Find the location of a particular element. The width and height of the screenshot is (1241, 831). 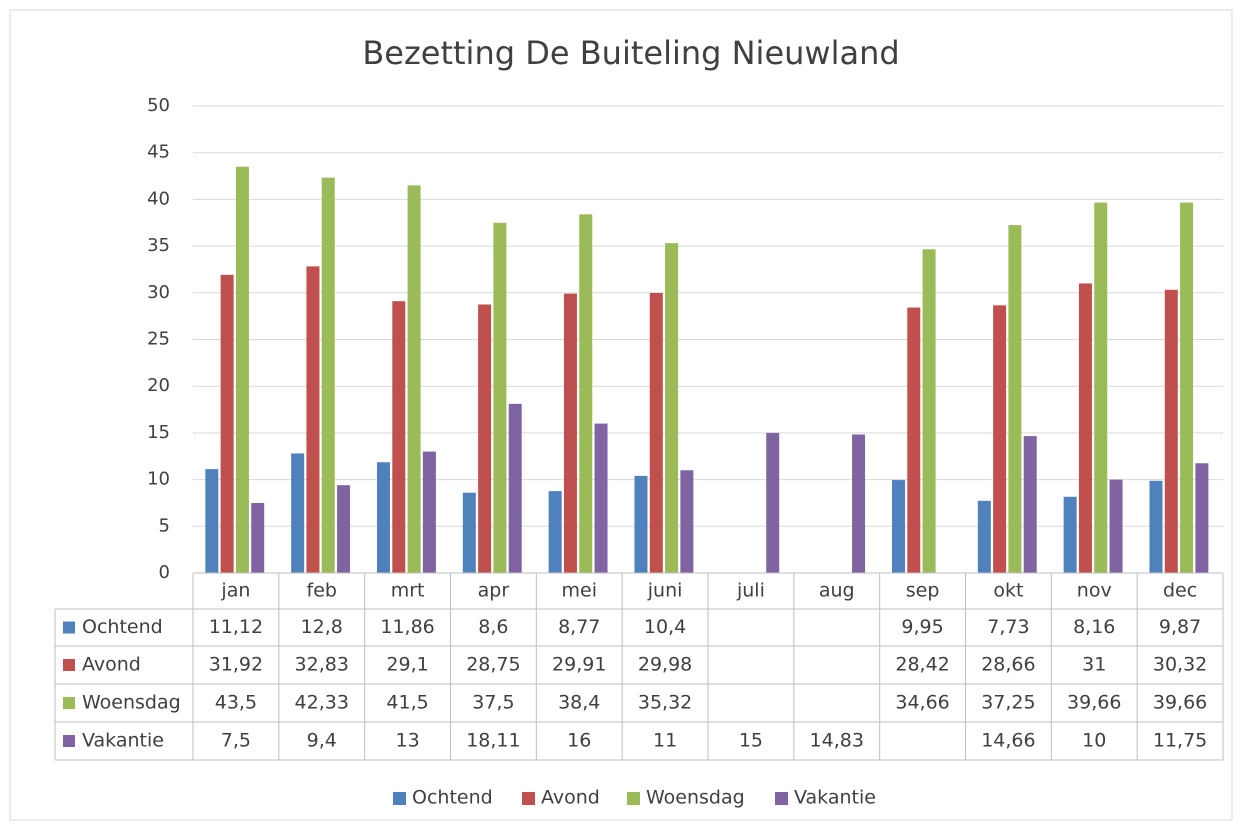

table-cell: 32,83 is located at coordinates (322, 665).